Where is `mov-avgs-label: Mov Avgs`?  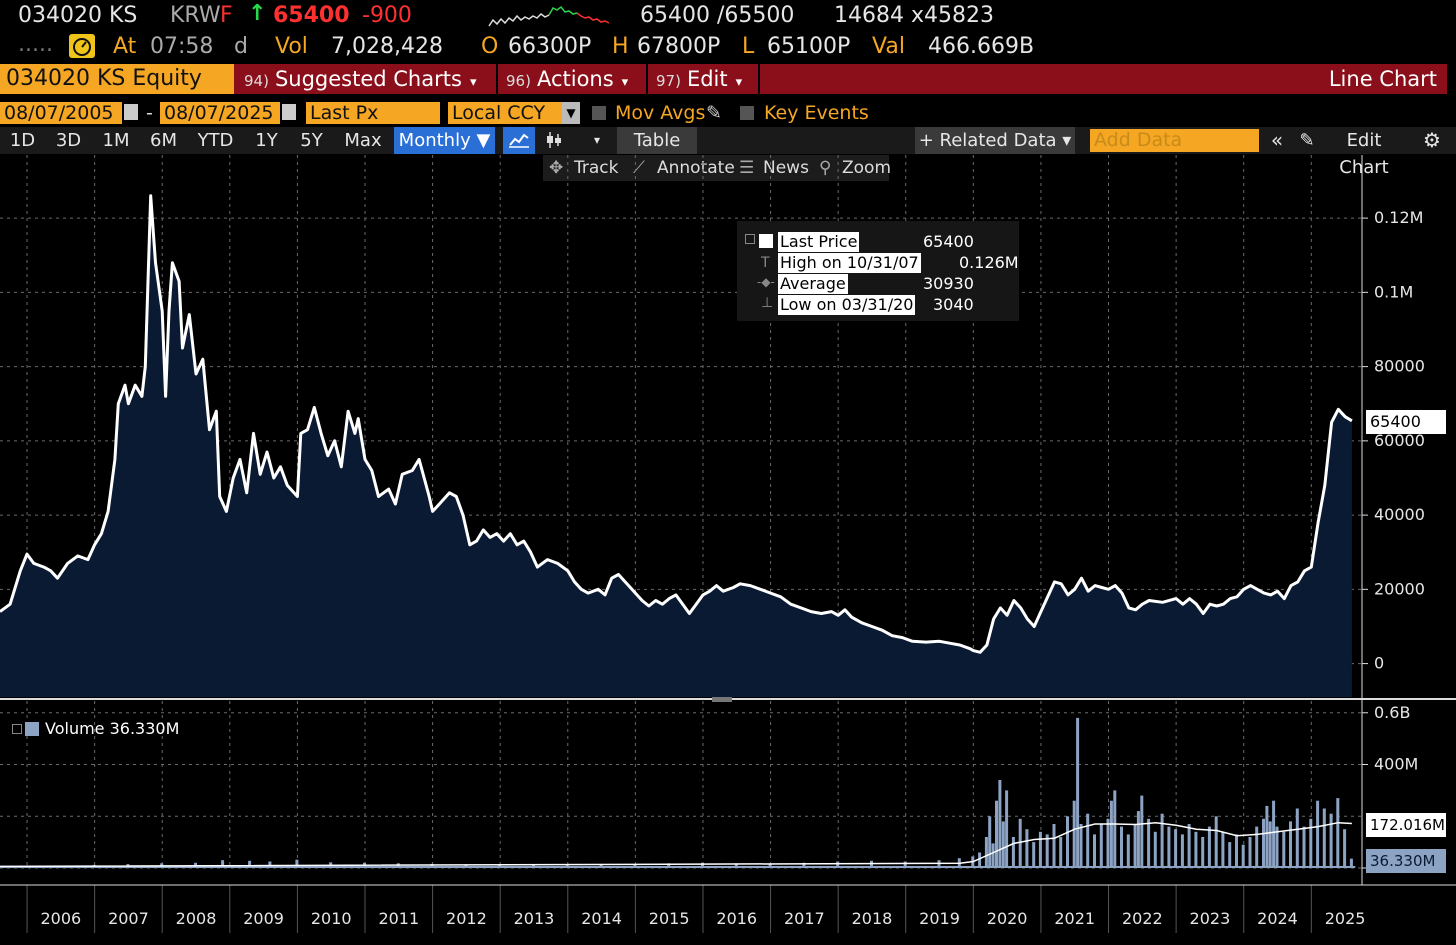
mov-avgs-label: Mov Avgs is located at coordinates (660, 113).